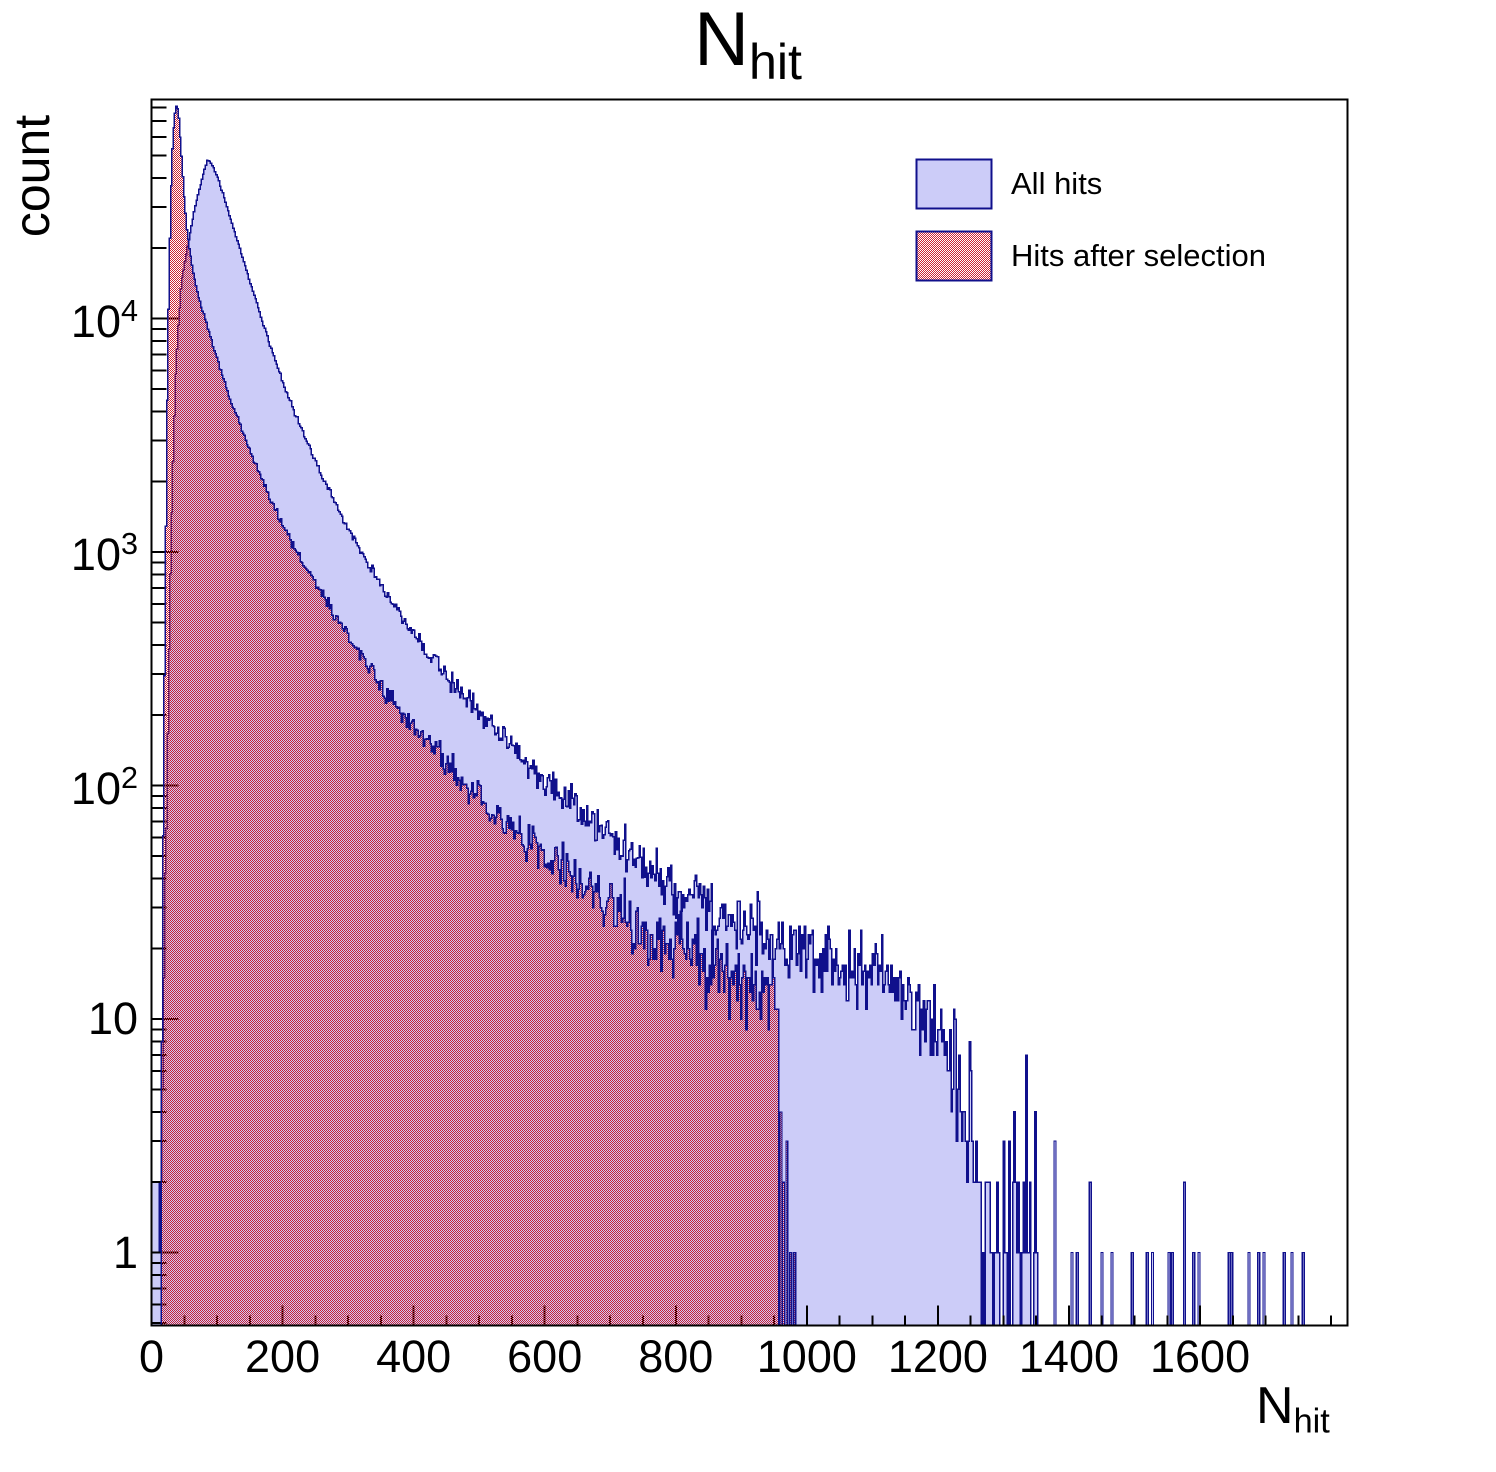  Describe the element at coordinates (676, 1356) in the screenshot. I see `x-tick-label: 800` at that location.